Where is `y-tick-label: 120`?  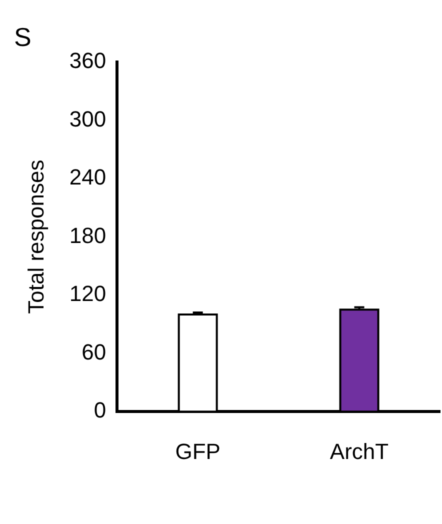
y-tick-label: 120 is located at coordinates (87, 293).